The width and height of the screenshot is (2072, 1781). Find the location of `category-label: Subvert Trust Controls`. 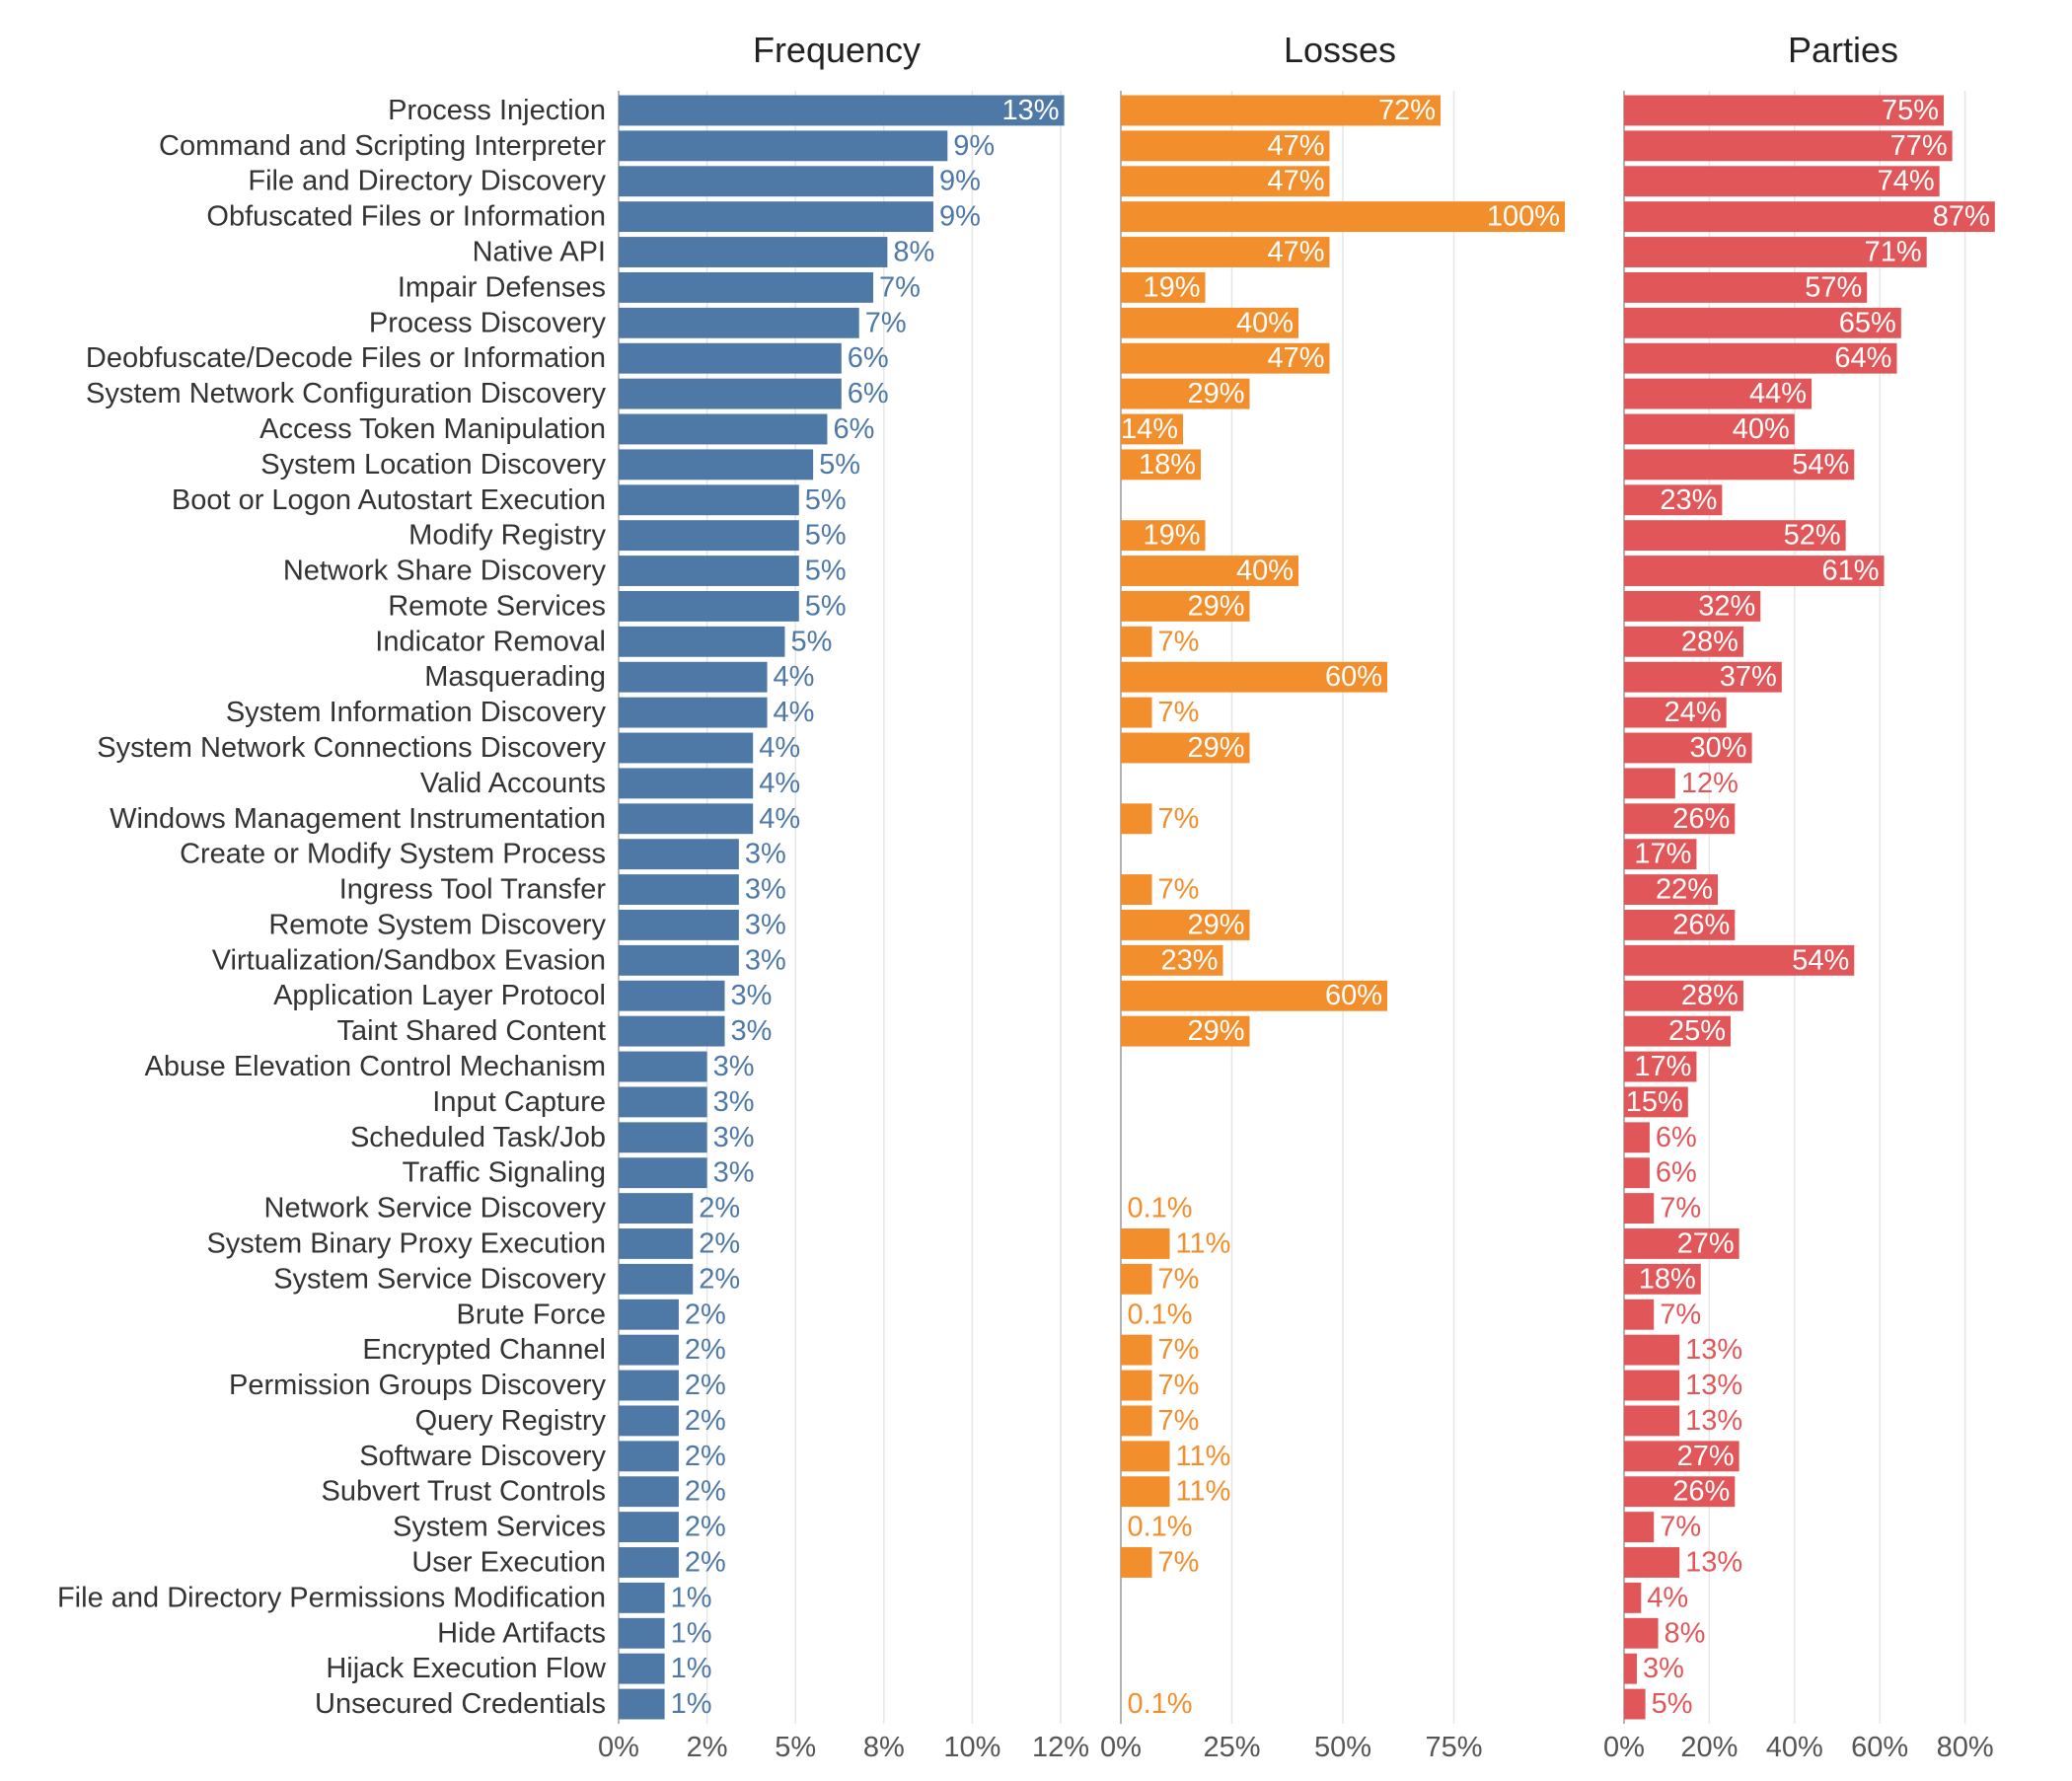

category-label: Subvert Trust Controls is located at coordinates (465, 1492).